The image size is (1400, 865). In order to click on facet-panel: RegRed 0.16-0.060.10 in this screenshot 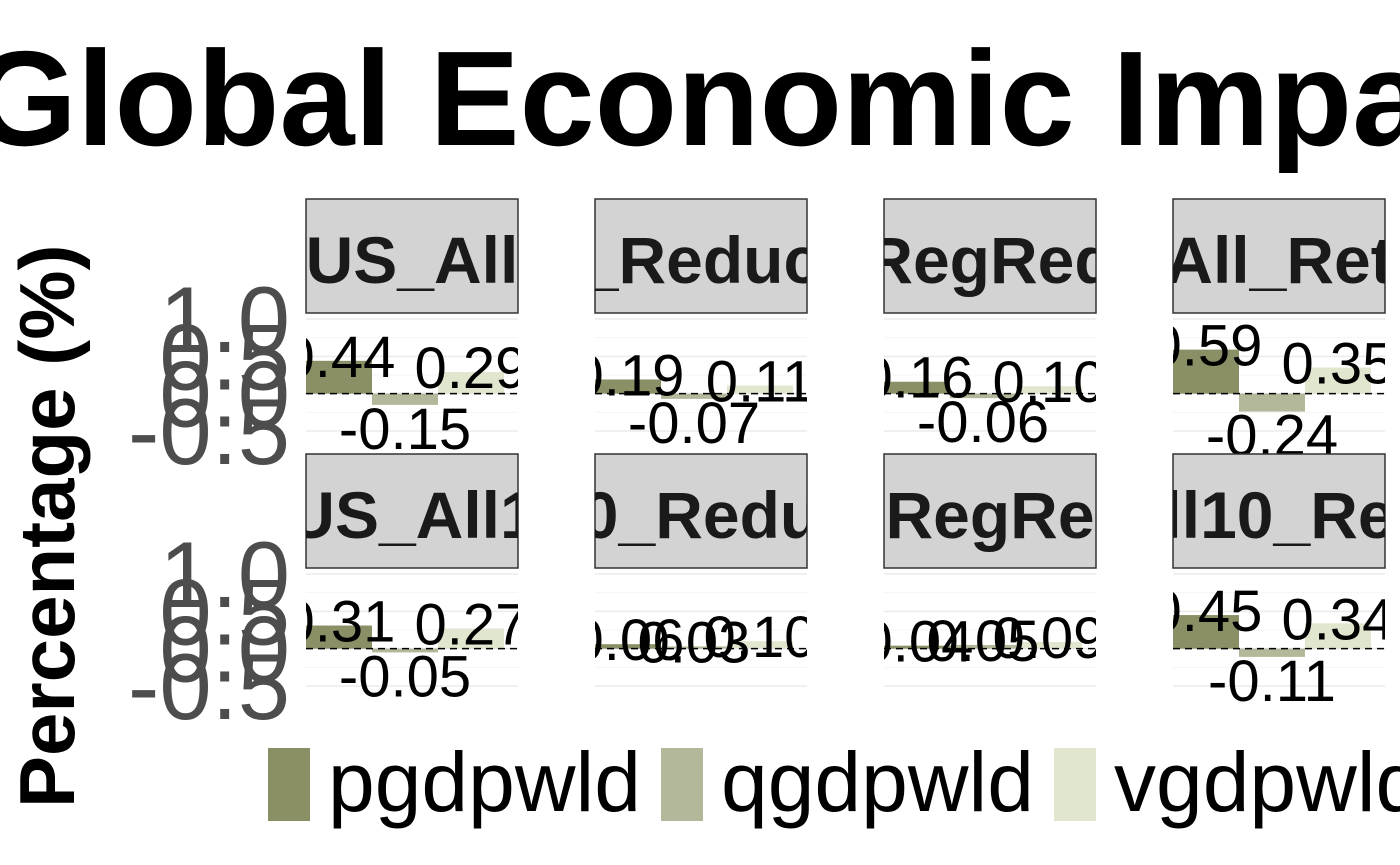, I will do `click(987, 326)`.